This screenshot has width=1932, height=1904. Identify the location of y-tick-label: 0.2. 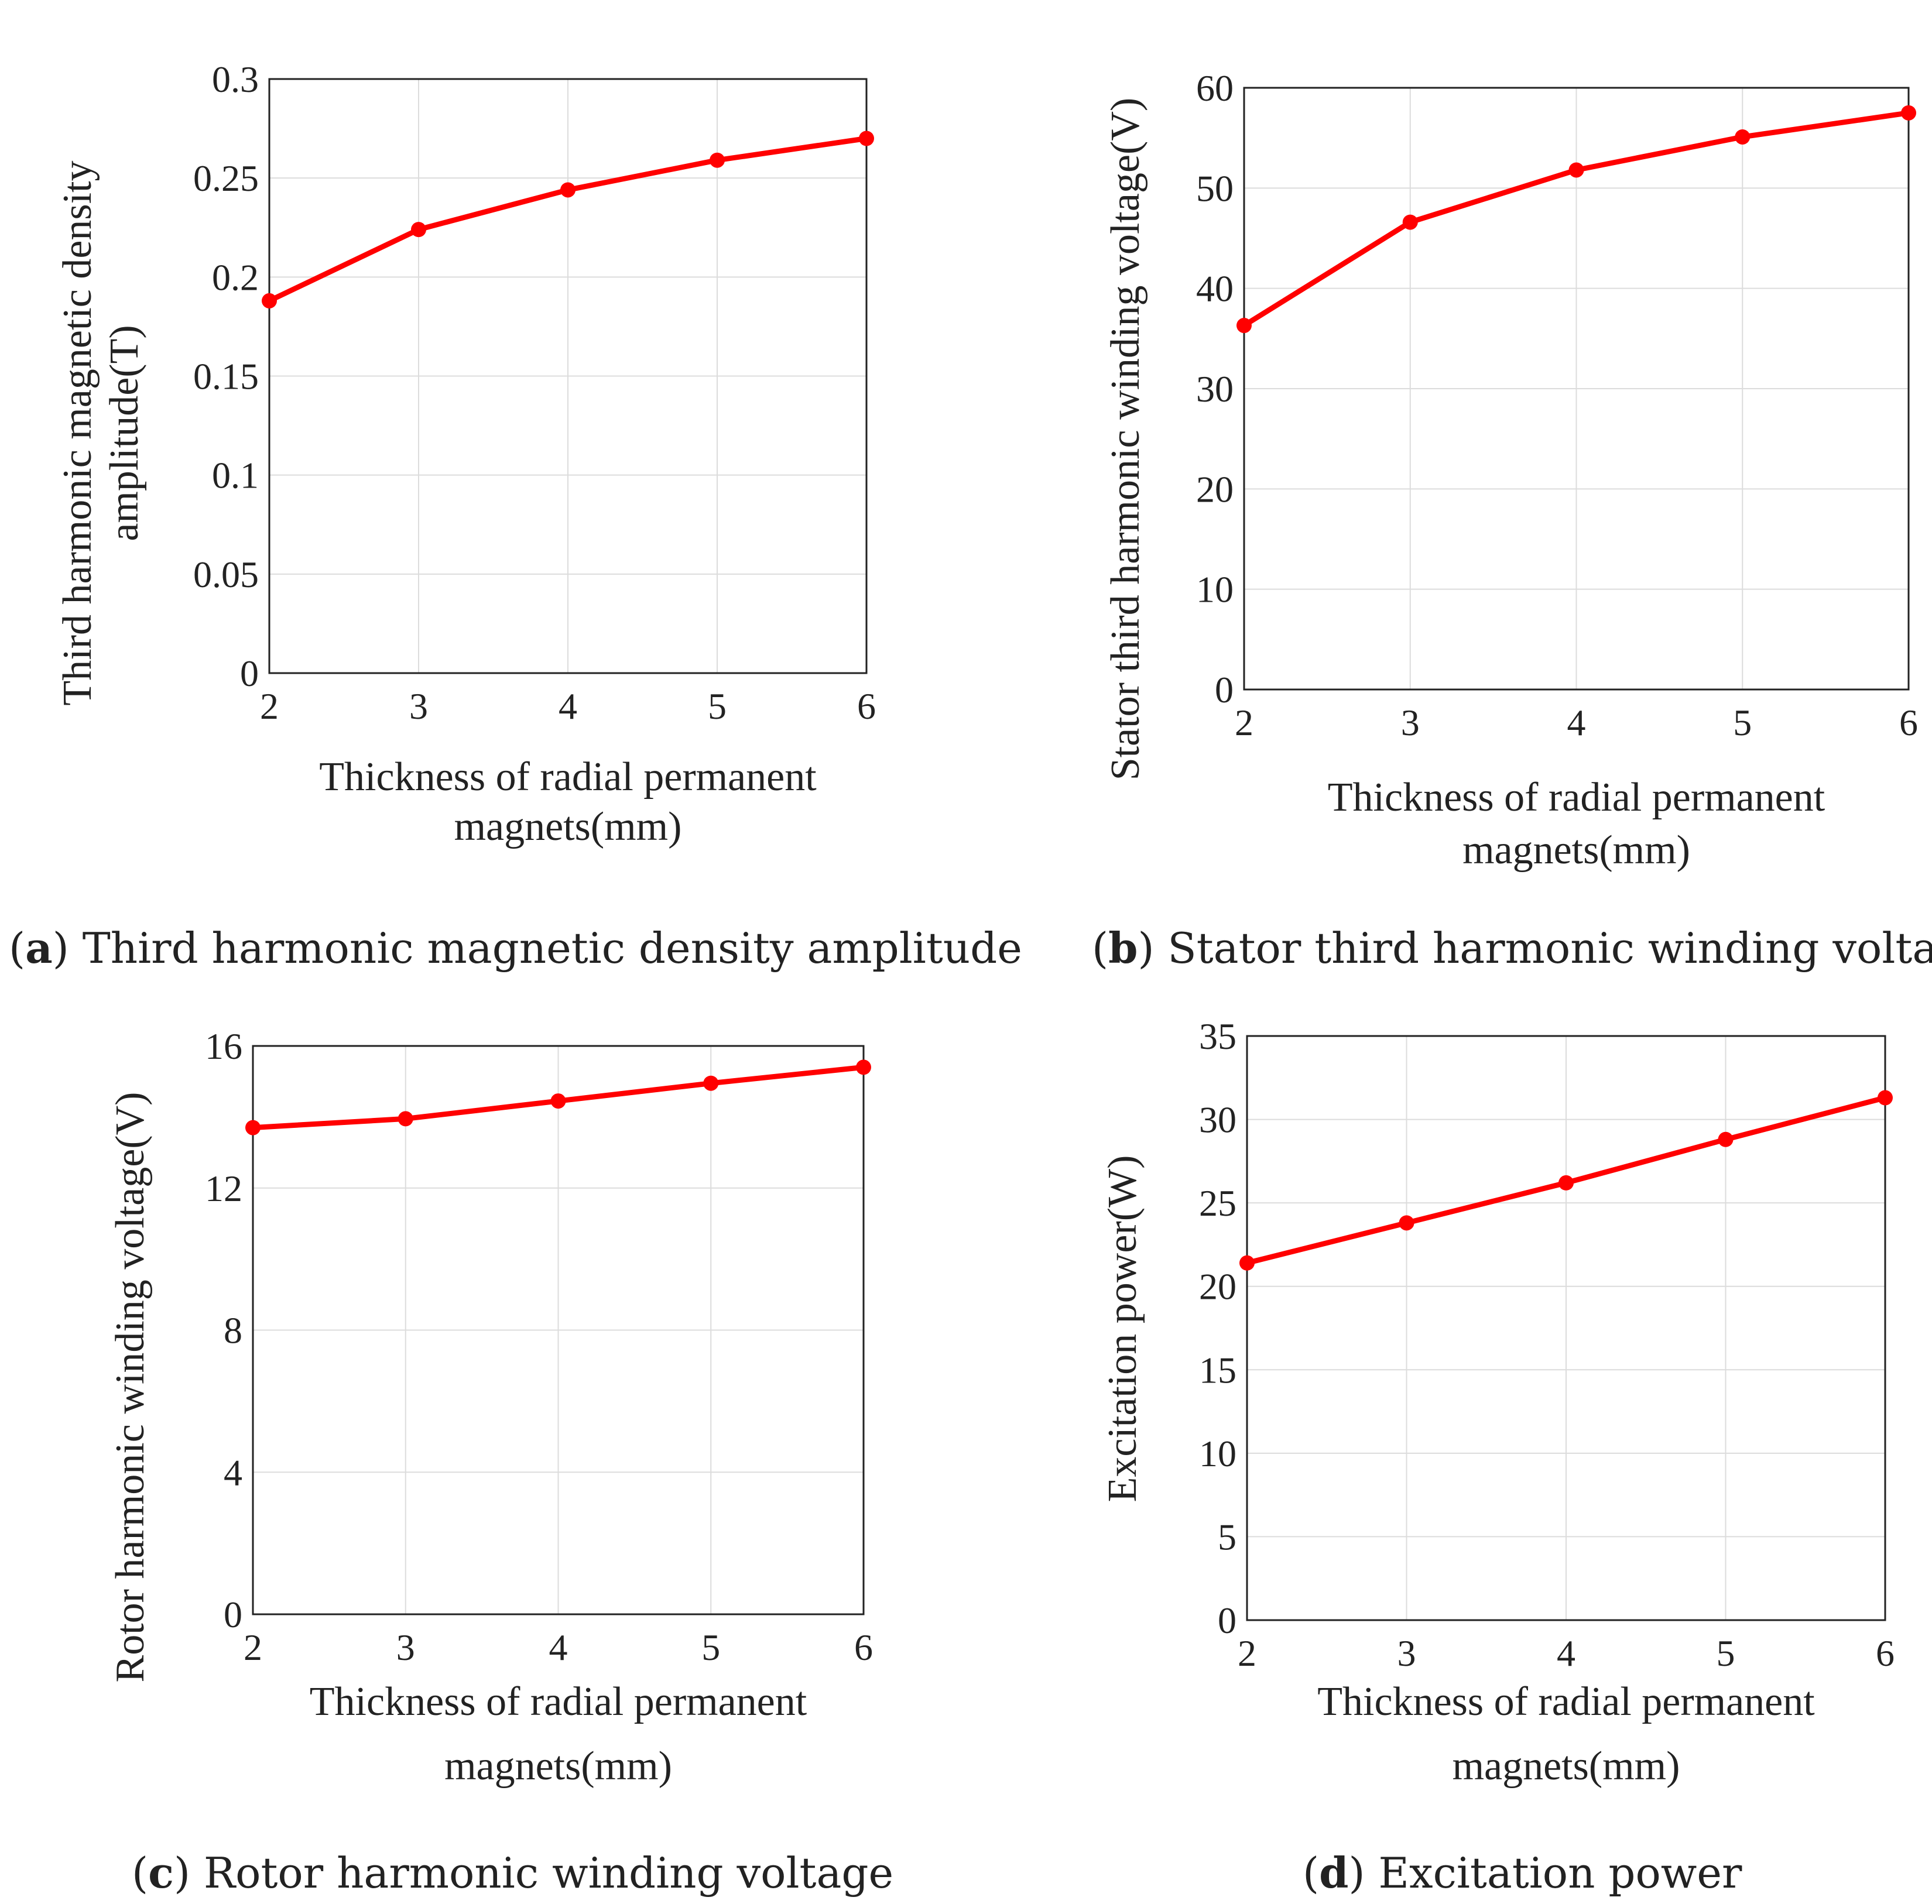
(235, 277).